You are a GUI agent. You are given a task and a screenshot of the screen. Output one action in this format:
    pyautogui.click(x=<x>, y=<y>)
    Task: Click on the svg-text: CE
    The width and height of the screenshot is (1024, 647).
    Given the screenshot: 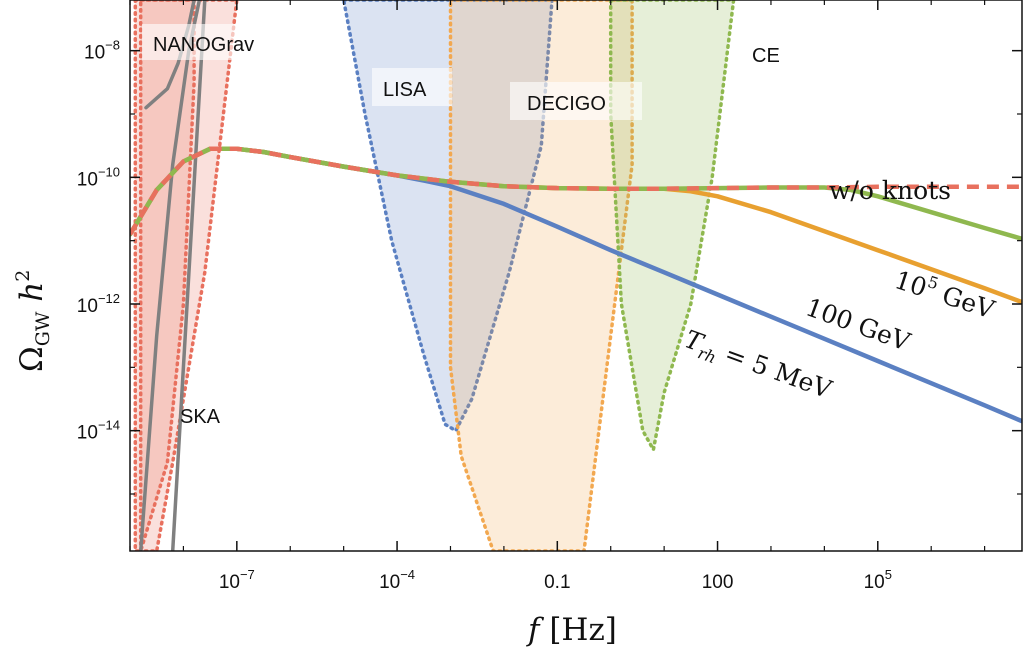 What is the action you would take?
    pyautogui.click(x=766, y=56)
    